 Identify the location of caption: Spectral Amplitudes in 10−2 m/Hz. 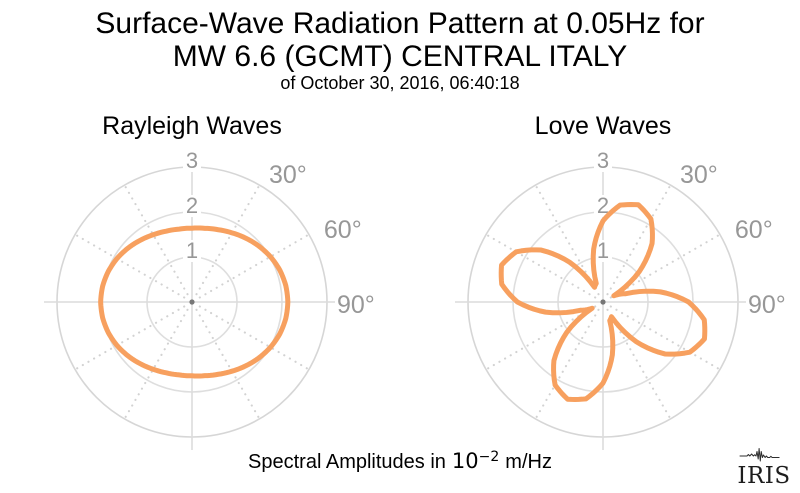
(400, 461).